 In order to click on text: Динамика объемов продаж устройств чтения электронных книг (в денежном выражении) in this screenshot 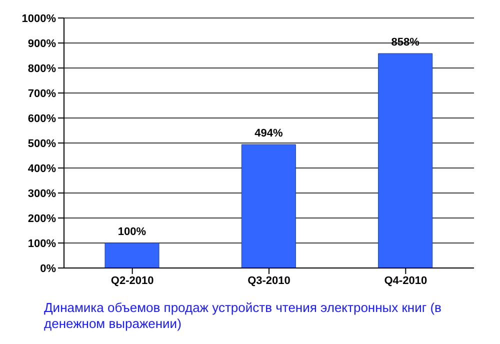, I will do `click(243, 316)`.